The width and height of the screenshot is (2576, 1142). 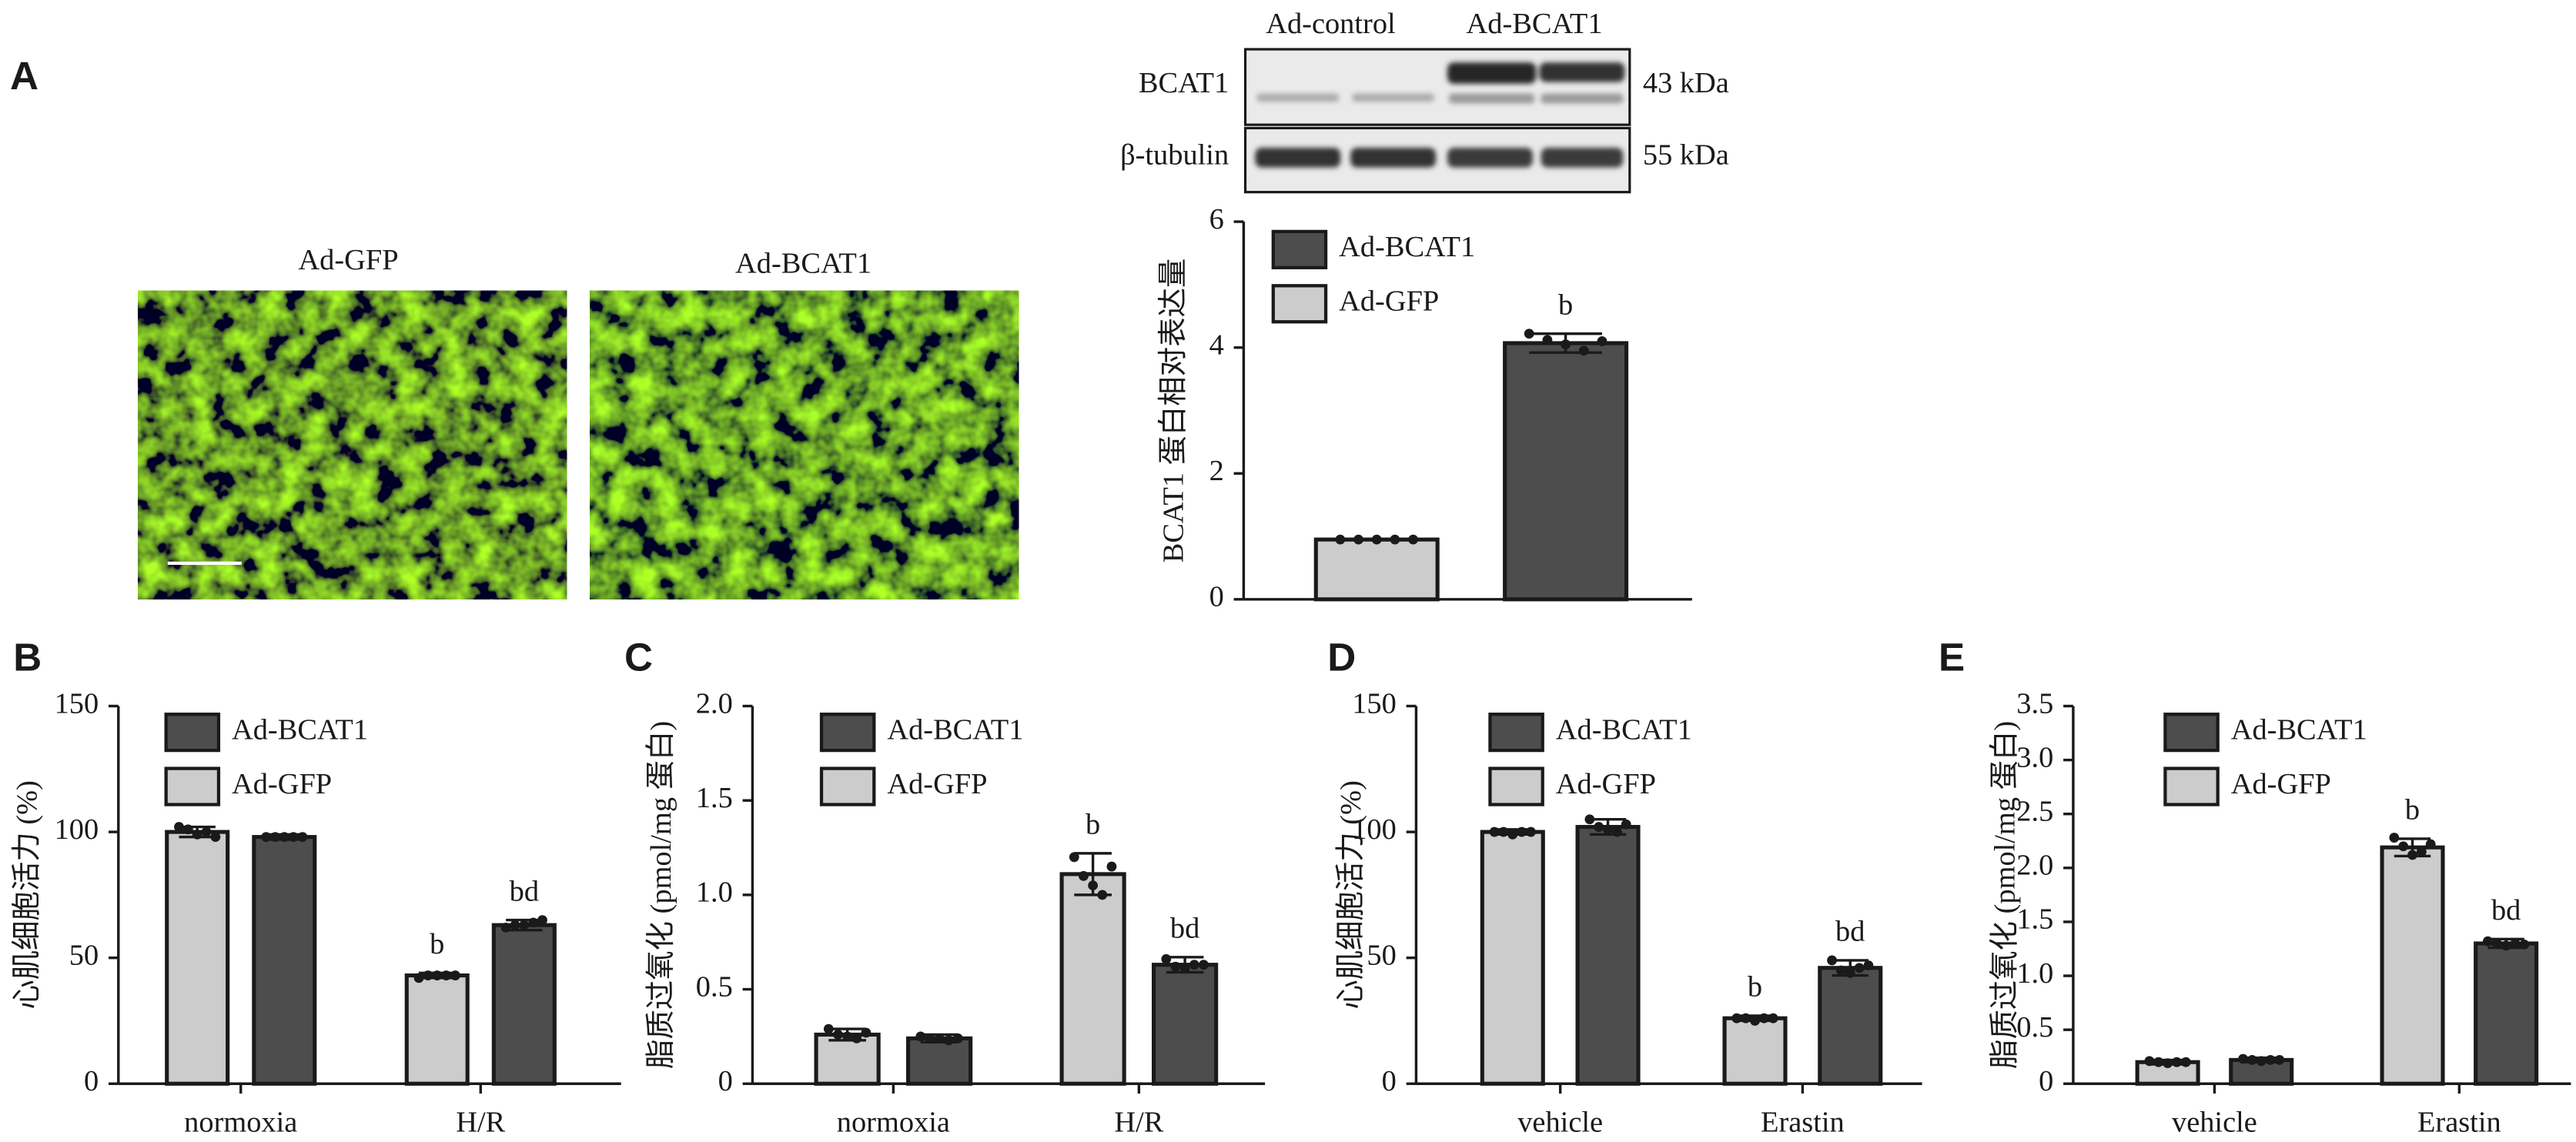 I want to click on y-tick-label: 1.0, so click(x=715, y=893).